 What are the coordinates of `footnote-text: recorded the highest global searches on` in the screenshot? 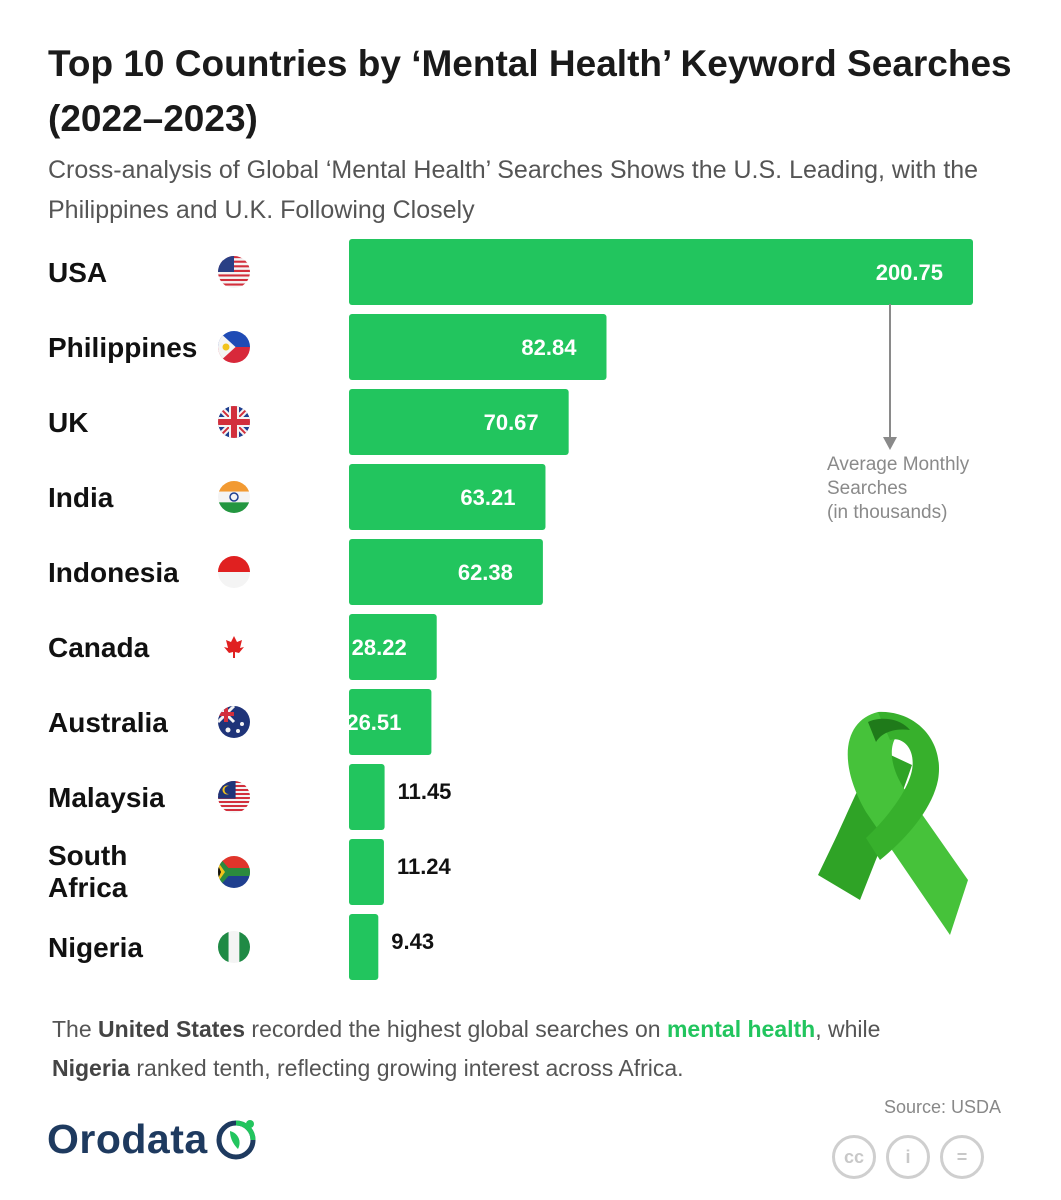 It's located at (456, 1029).